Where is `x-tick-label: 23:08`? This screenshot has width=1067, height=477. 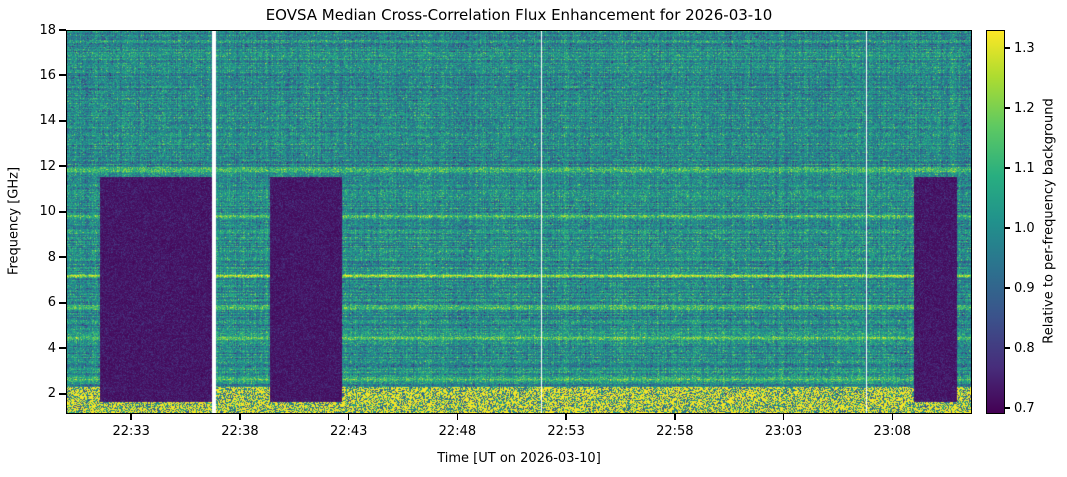 x-tick-label: 23:08 is located at coordinates (892, 431).